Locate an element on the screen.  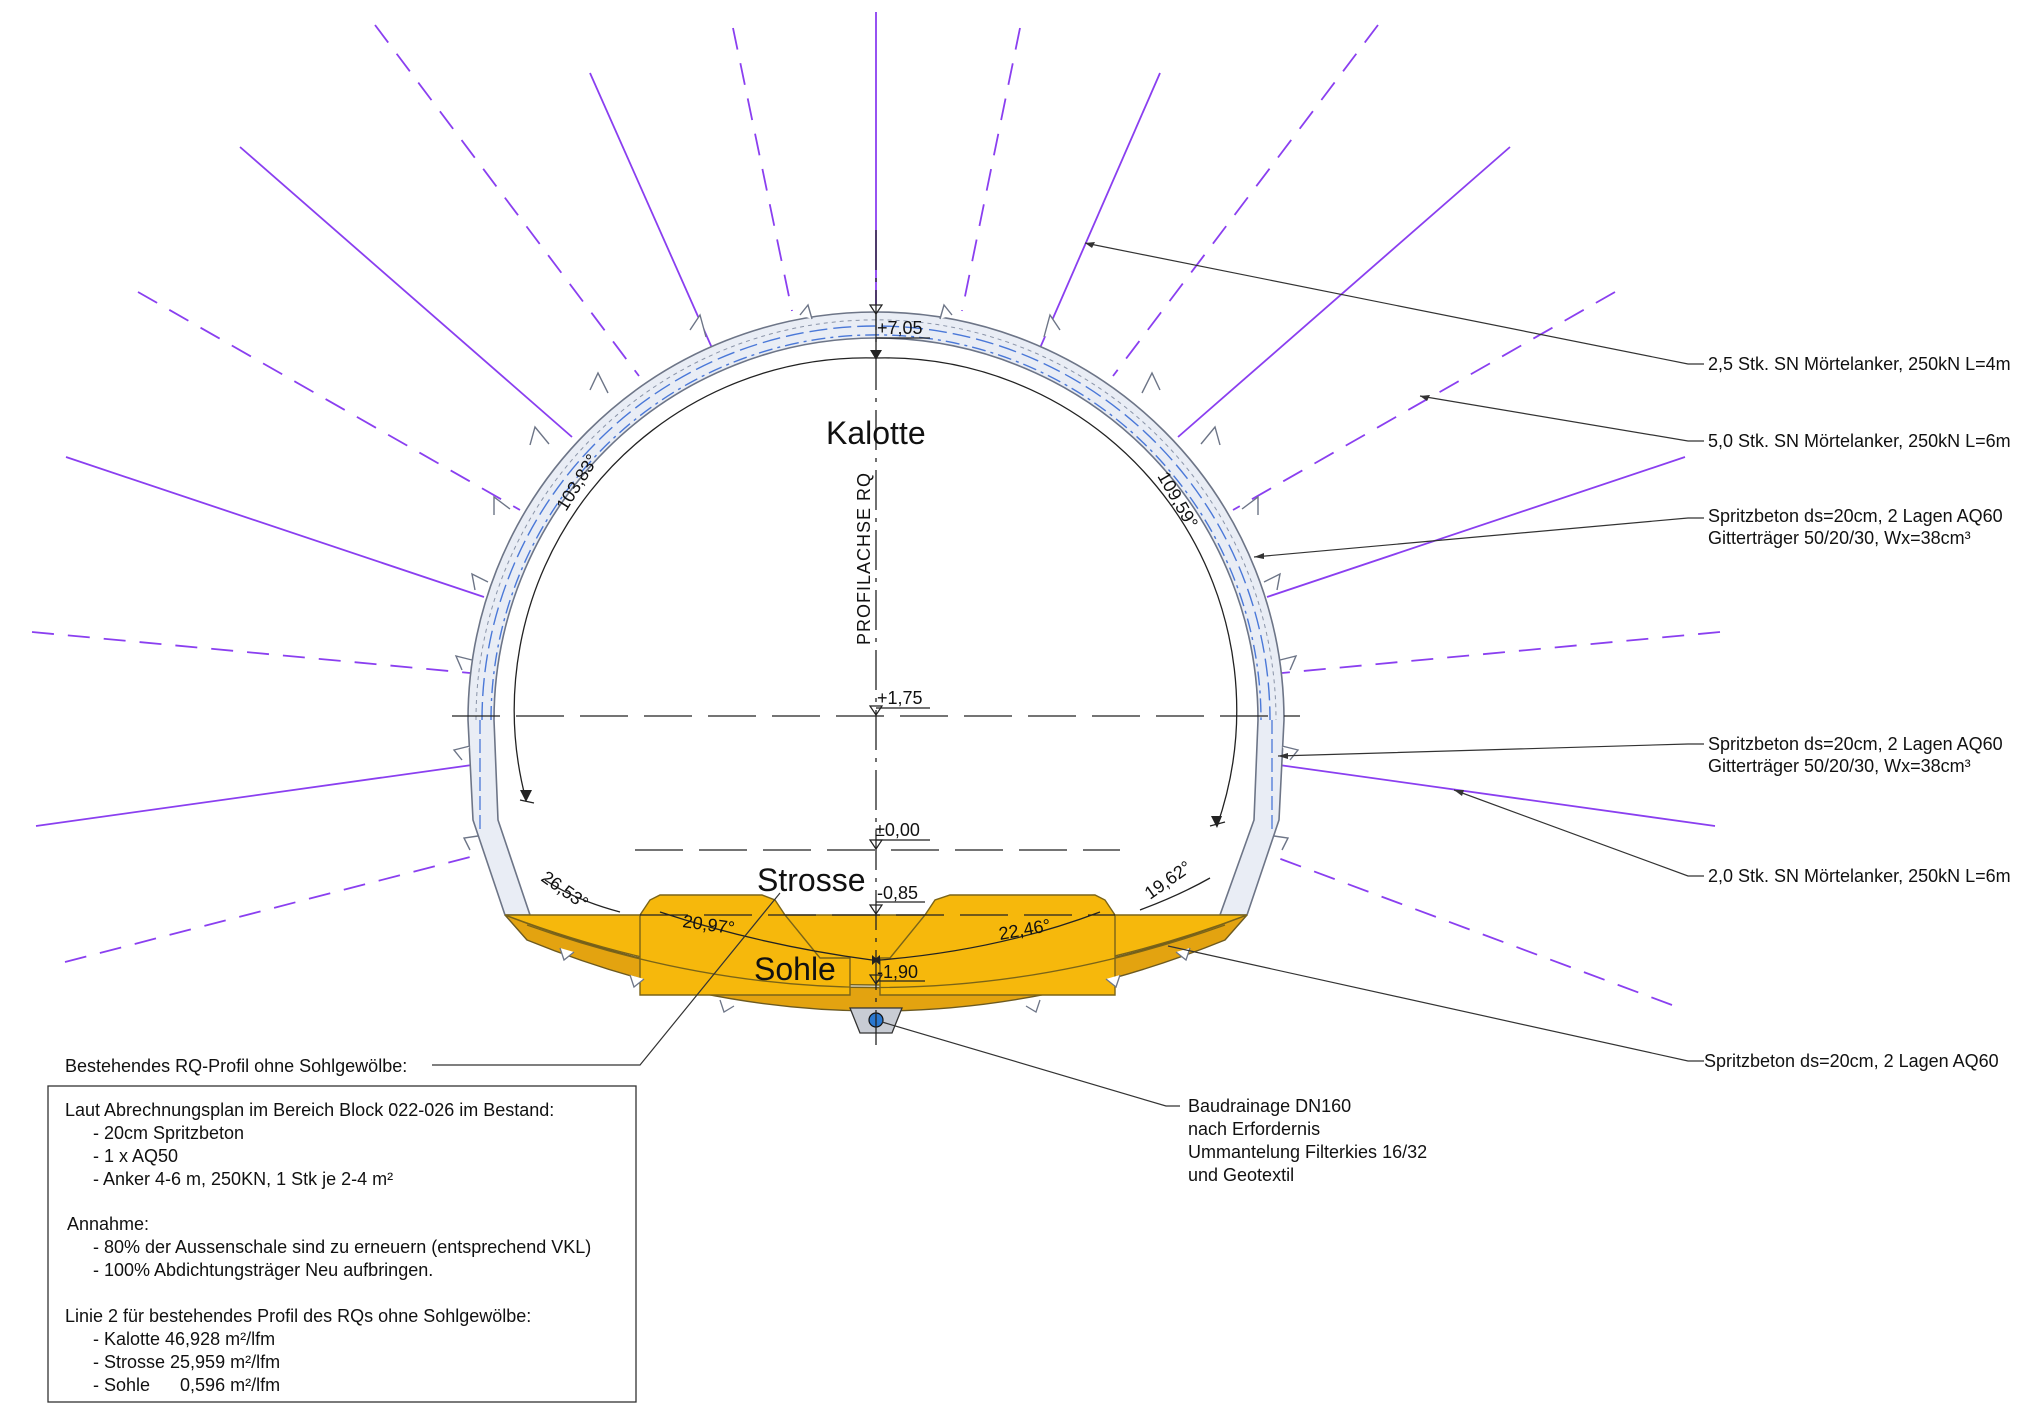
level-zero: ±0,00 is located at coordinates (897, 830).